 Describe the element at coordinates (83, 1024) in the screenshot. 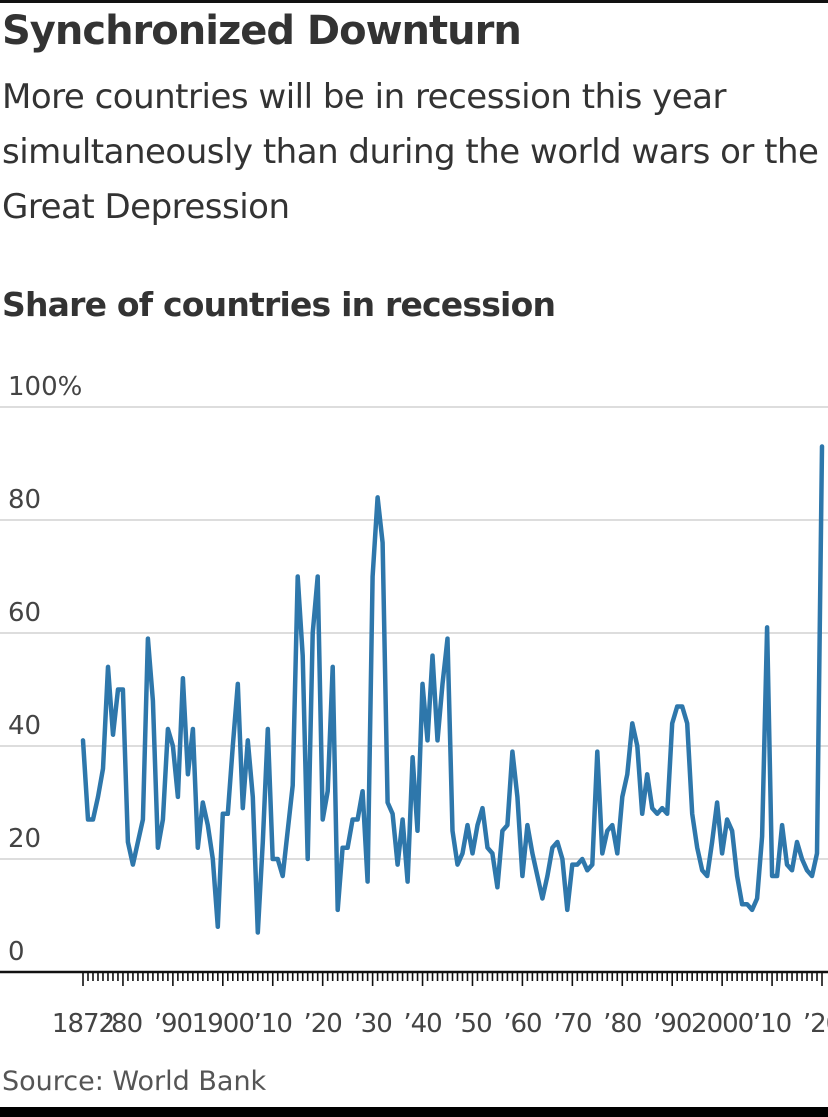

I see `x-tick-label: 1872` at that location.